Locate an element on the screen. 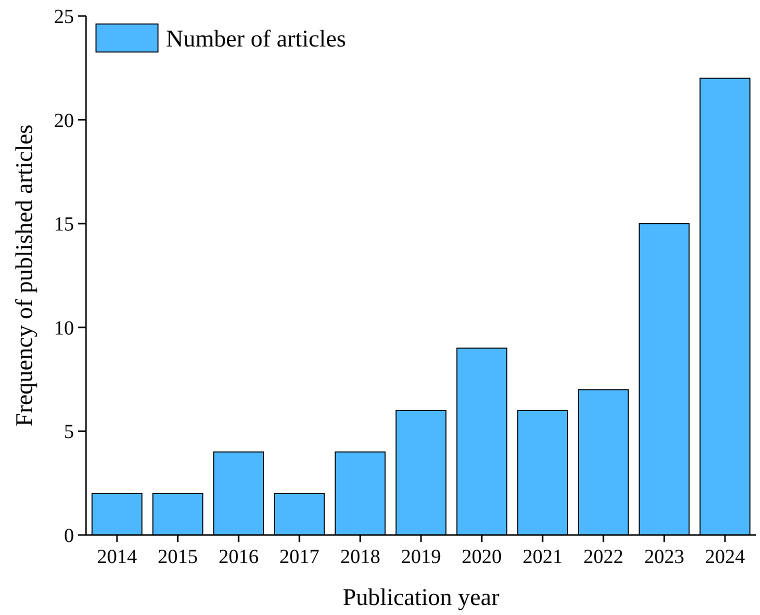 Image resolution: width=760 pixels, height=615 pixels. x-tick-label: 2021 is located at coordinates (542, 557).